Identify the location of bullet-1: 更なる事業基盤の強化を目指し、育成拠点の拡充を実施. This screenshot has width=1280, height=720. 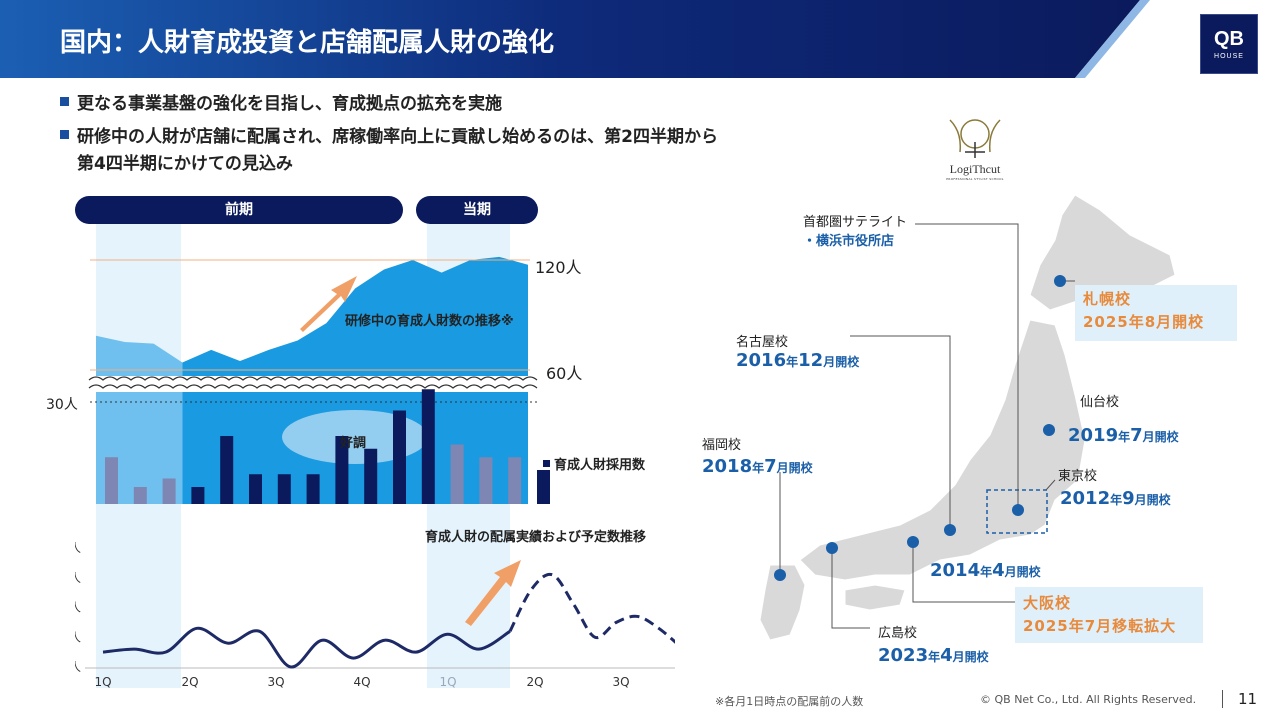
(281, 101).